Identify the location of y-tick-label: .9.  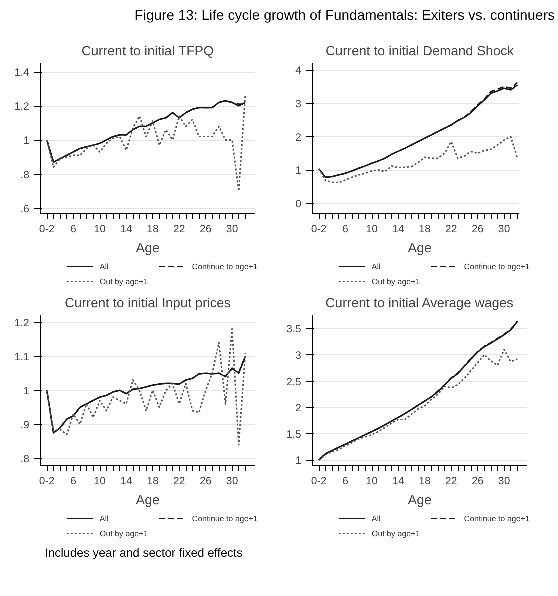
(25, 426).